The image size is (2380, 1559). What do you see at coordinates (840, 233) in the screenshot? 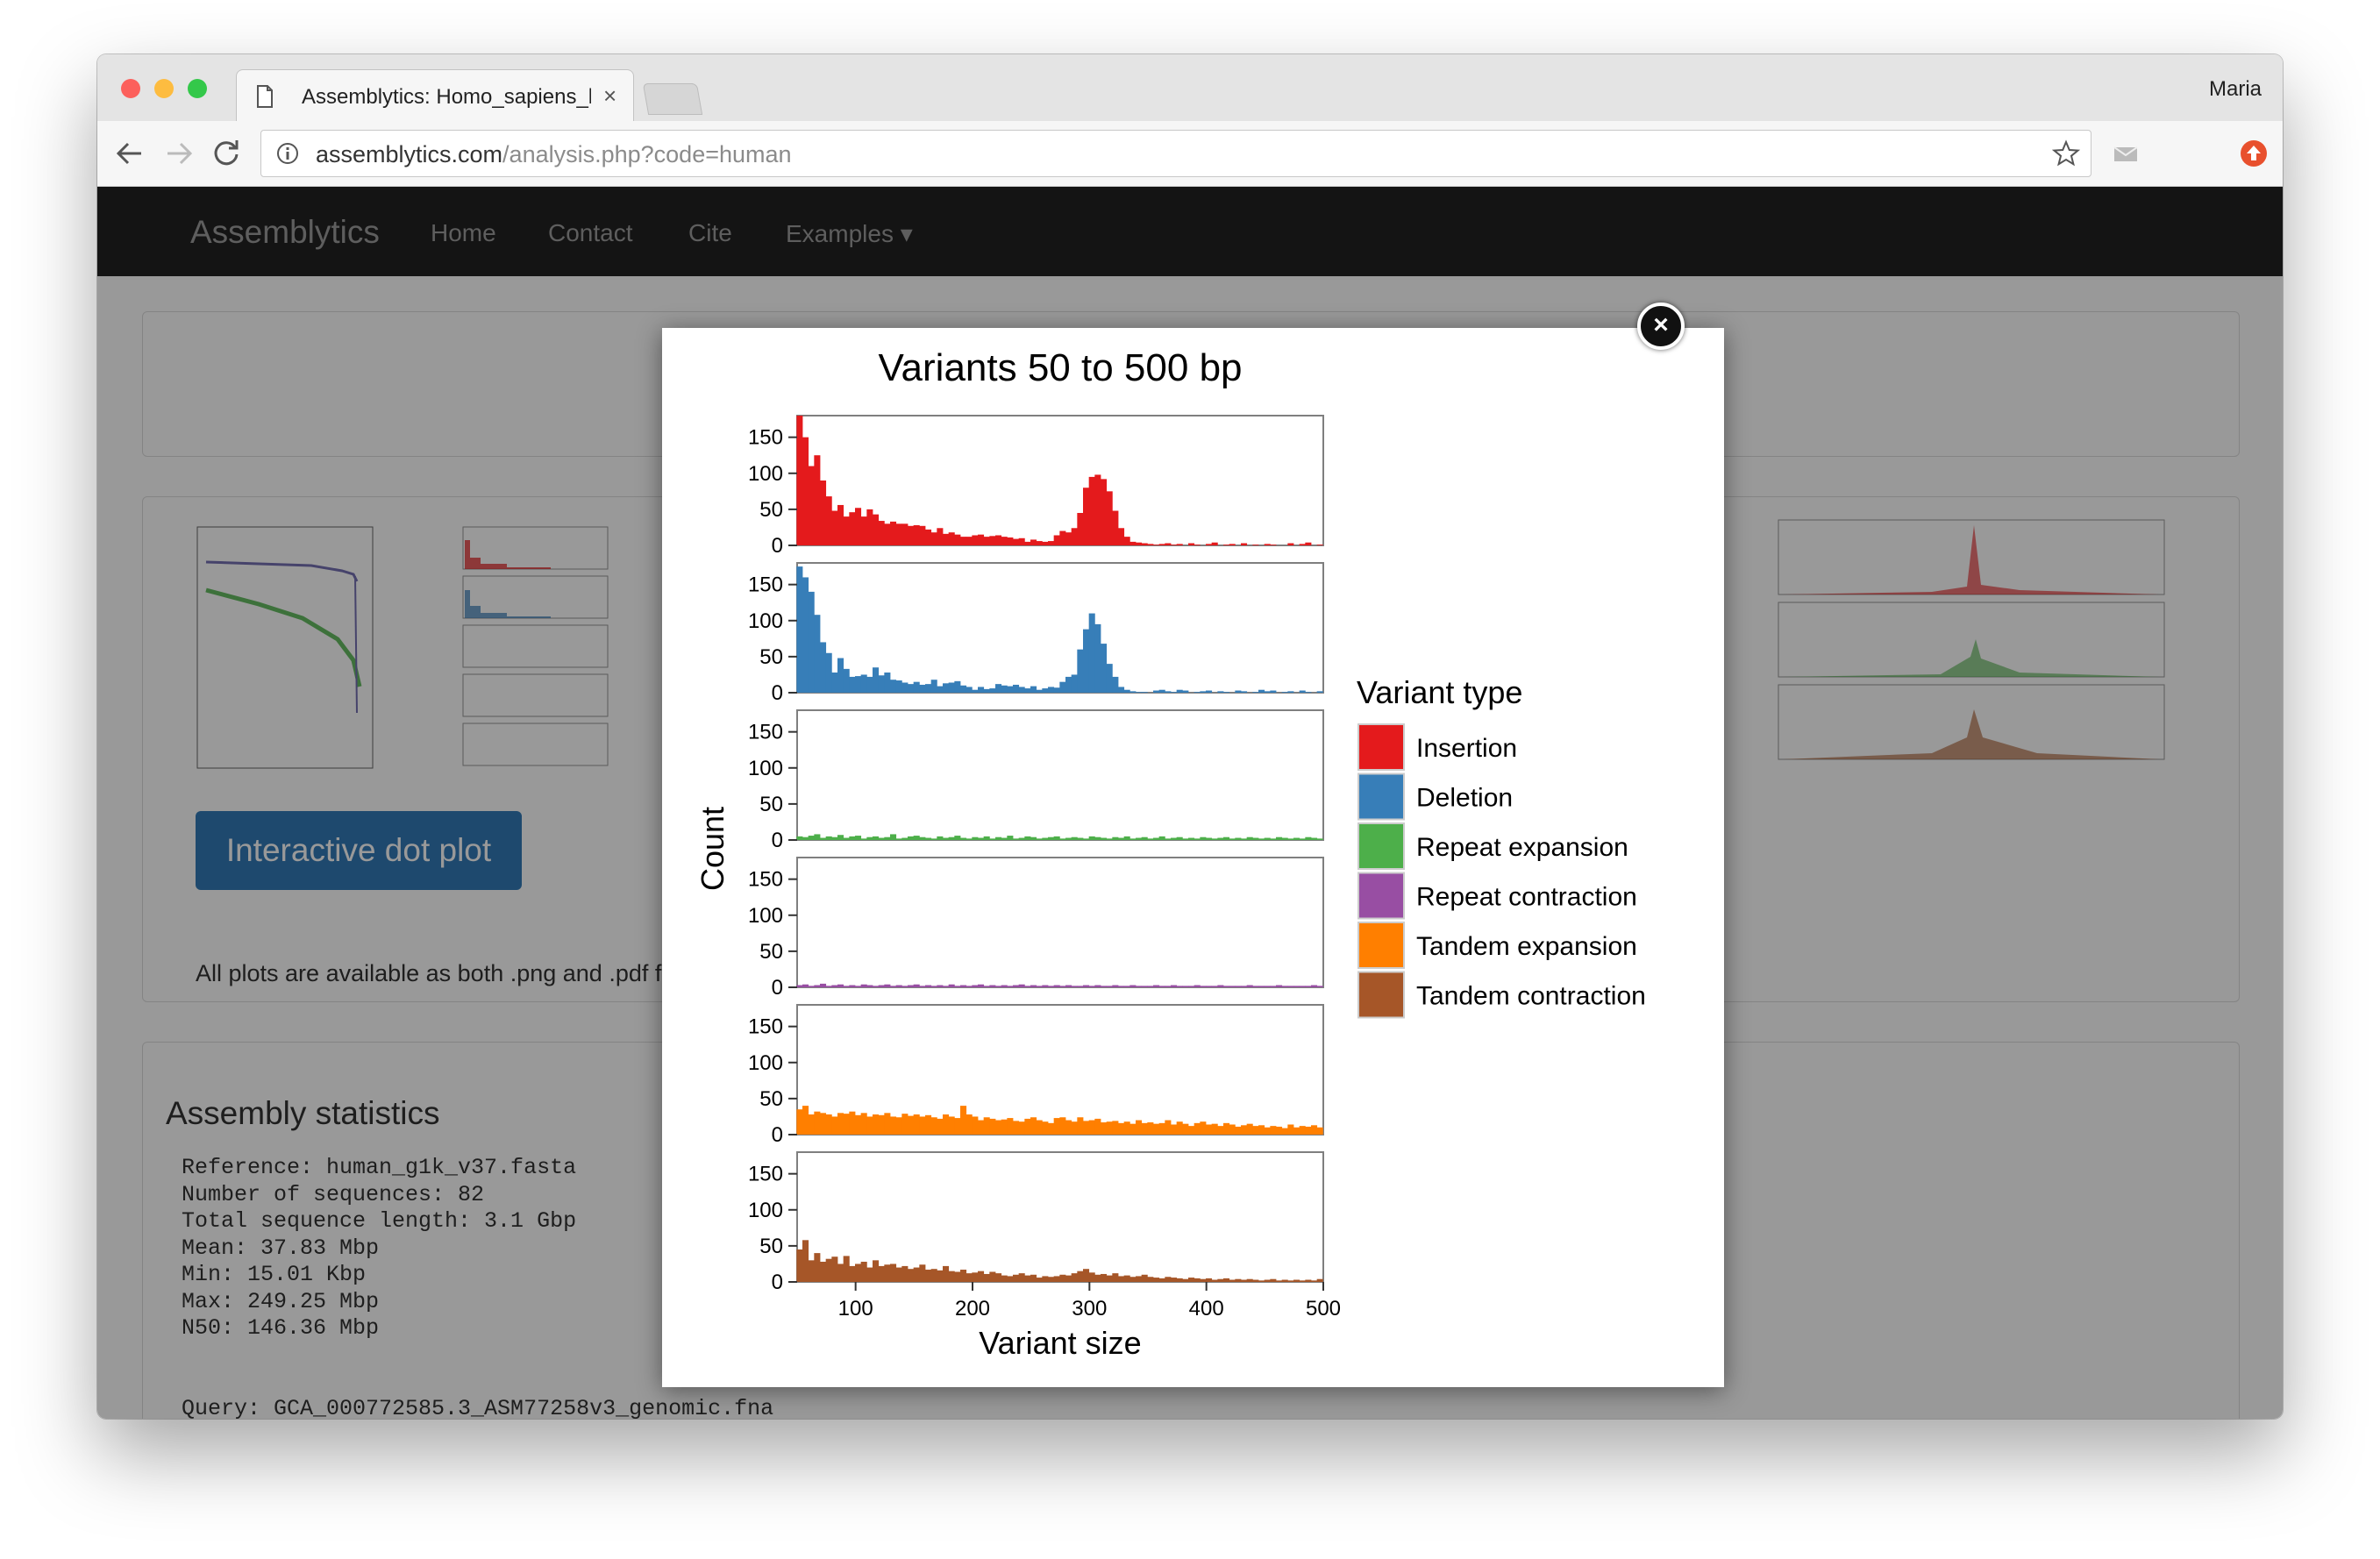
I see `nav-examples-label: Examples` at bounding box center [840, 233].